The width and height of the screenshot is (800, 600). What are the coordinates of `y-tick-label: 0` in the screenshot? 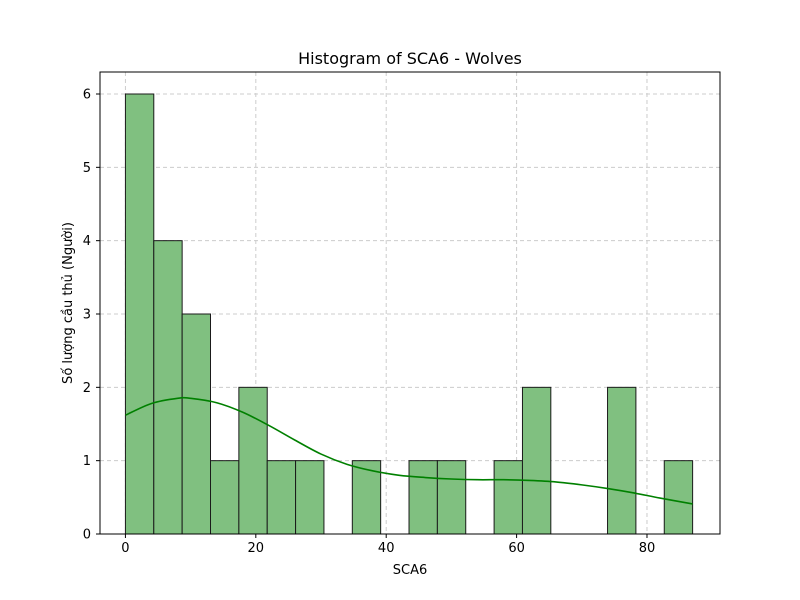 It's located at (87, 535).